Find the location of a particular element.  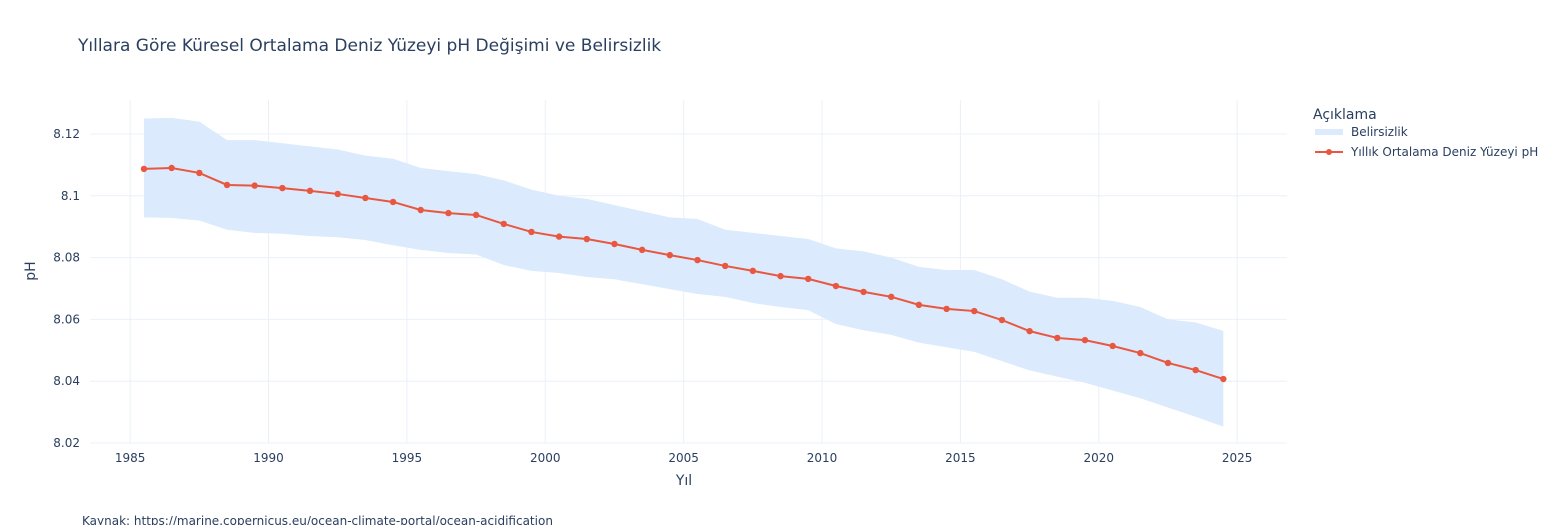

x-tick-label: 1990 is located at coordinates (268, 458).